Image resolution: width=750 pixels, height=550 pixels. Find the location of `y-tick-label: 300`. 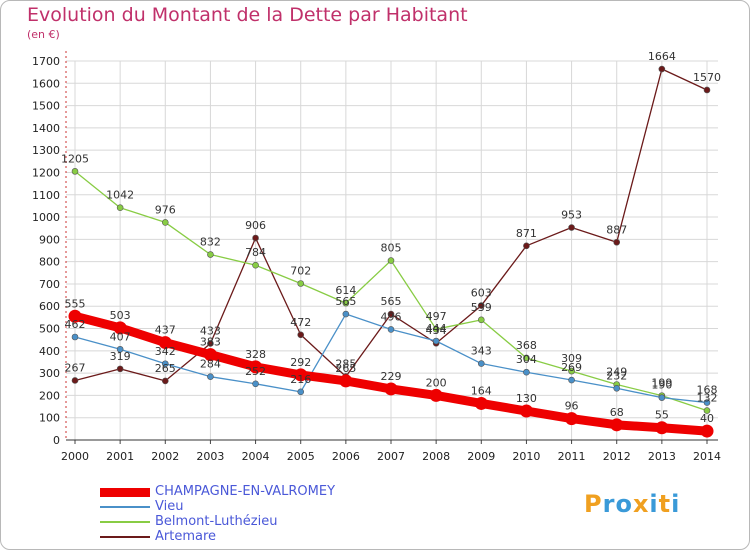

y-tick-label: 300 is located at coordinates (49, 373).